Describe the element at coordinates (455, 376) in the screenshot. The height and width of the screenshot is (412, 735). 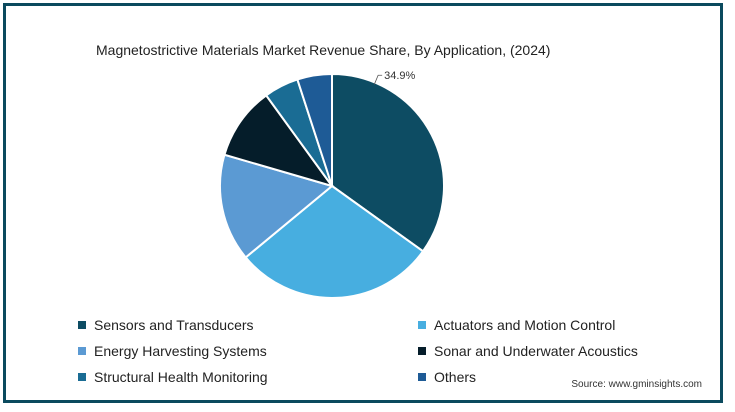
I see `legend-label: Others` at that location.